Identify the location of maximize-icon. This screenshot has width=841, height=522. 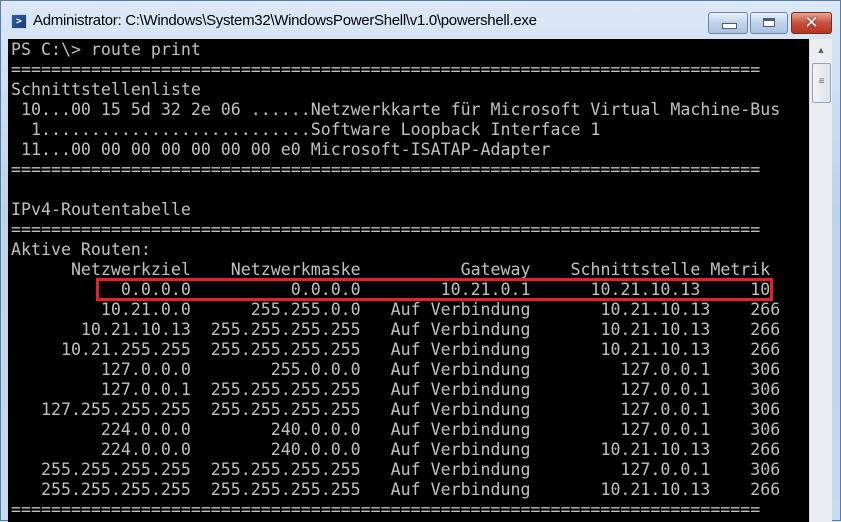
(769, 22).